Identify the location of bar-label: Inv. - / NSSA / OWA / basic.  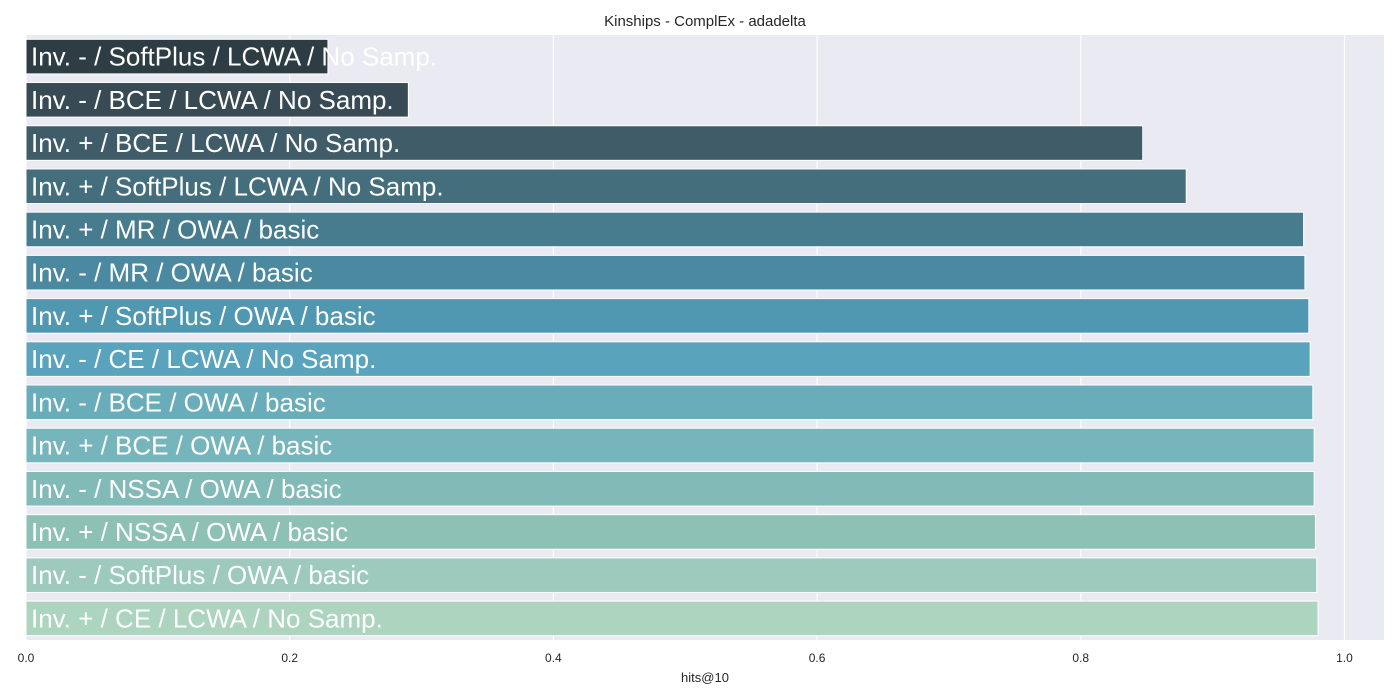
(186, 489).